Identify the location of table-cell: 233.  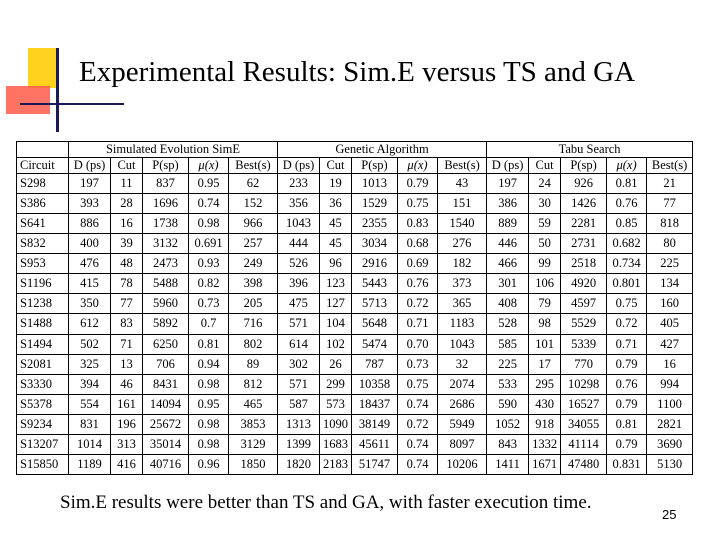
(298, 183).